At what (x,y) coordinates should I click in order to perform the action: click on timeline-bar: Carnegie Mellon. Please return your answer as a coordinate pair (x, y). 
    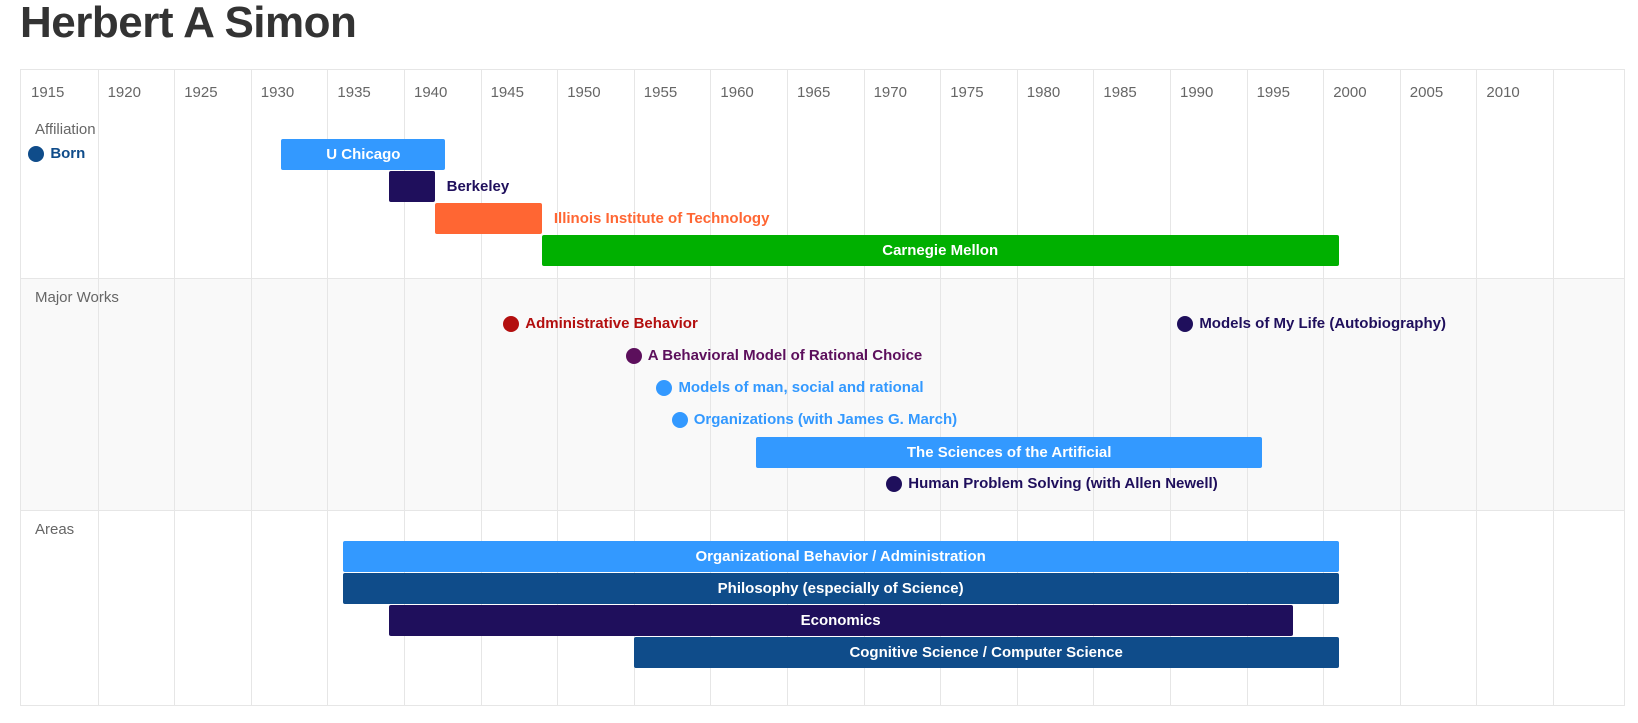
    Looking at the image, I should click on (940, 250).